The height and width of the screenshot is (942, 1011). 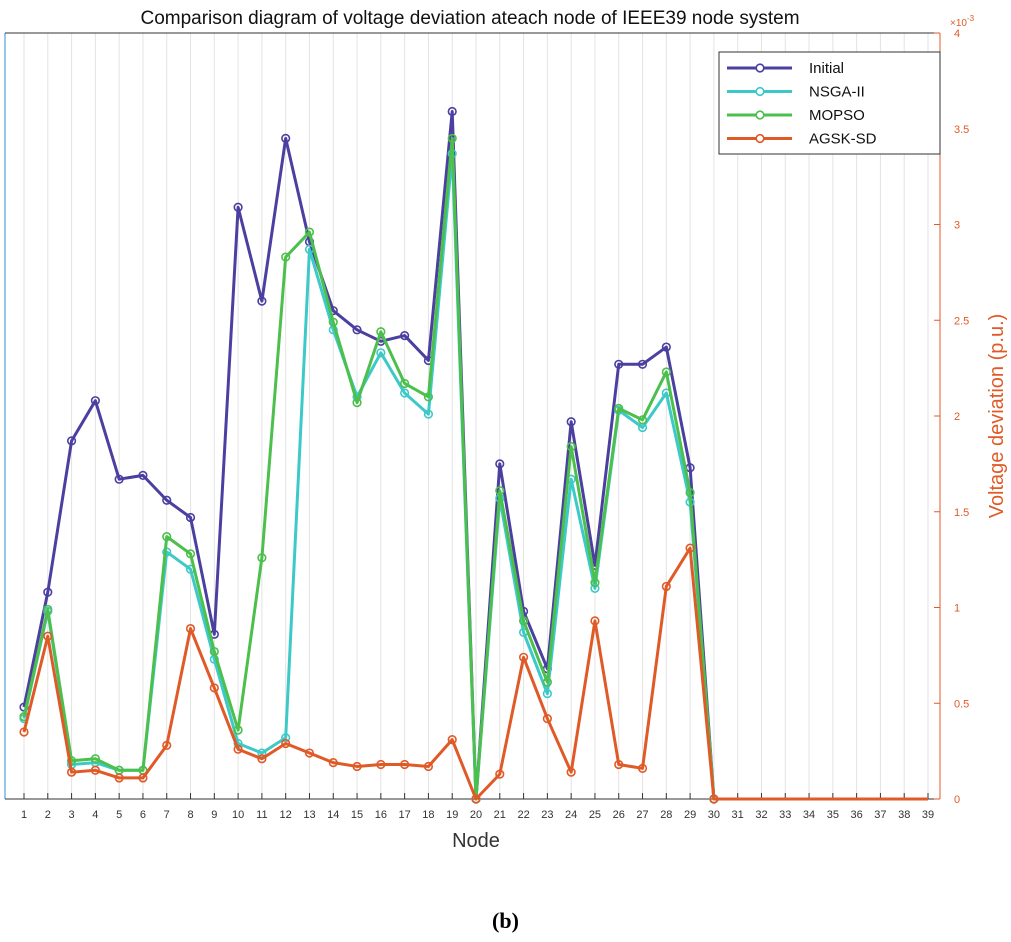 I want to click on x-tick-label: 2, so click(x=48, y=815).